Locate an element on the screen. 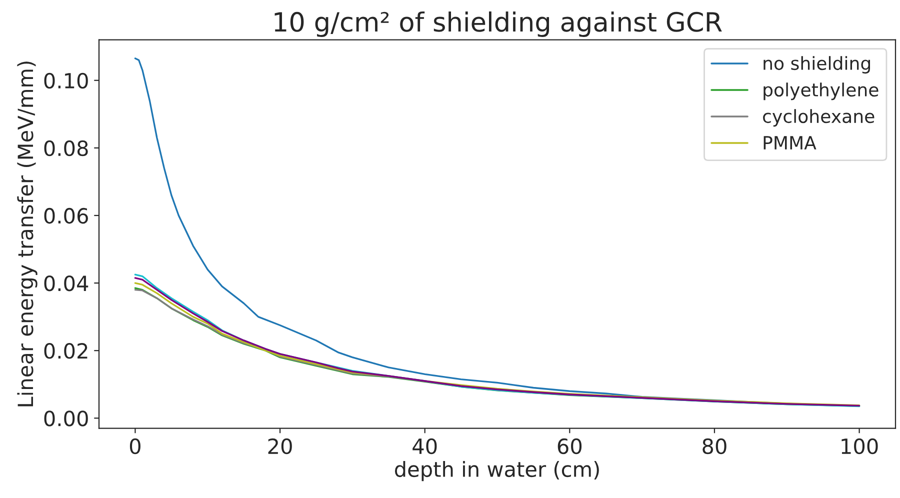 The width and height of the screenshot is (900, 498). legend-label: cyclohexane is located at coordinates (818, 118).